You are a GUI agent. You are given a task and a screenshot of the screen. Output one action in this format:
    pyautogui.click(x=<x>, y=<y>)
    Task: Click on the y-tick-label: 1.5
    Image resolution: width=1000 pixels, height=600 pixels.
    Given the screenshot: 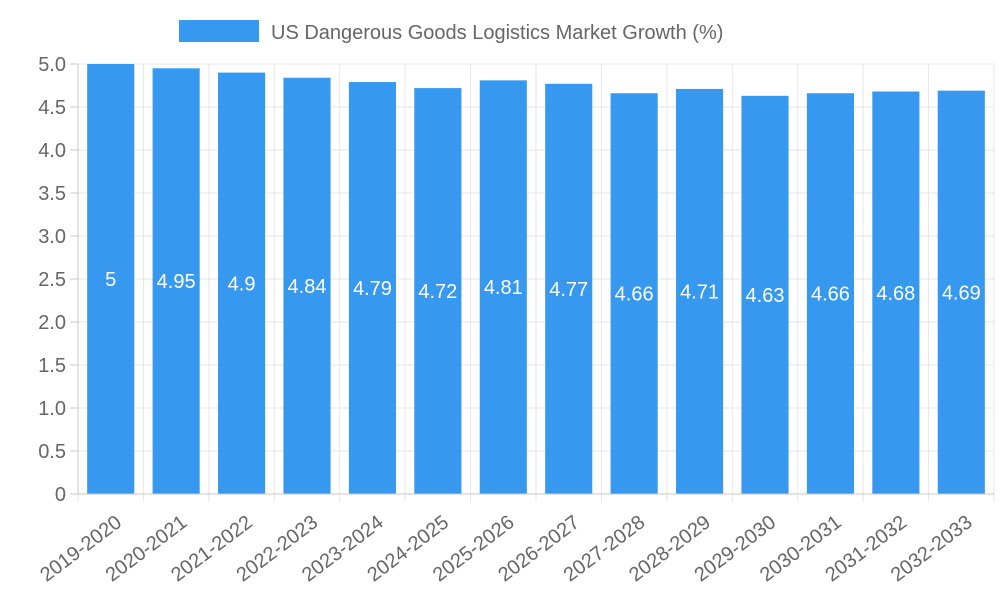 What is the action you would take?
    pyautogui.click(x=52, y=366)
    